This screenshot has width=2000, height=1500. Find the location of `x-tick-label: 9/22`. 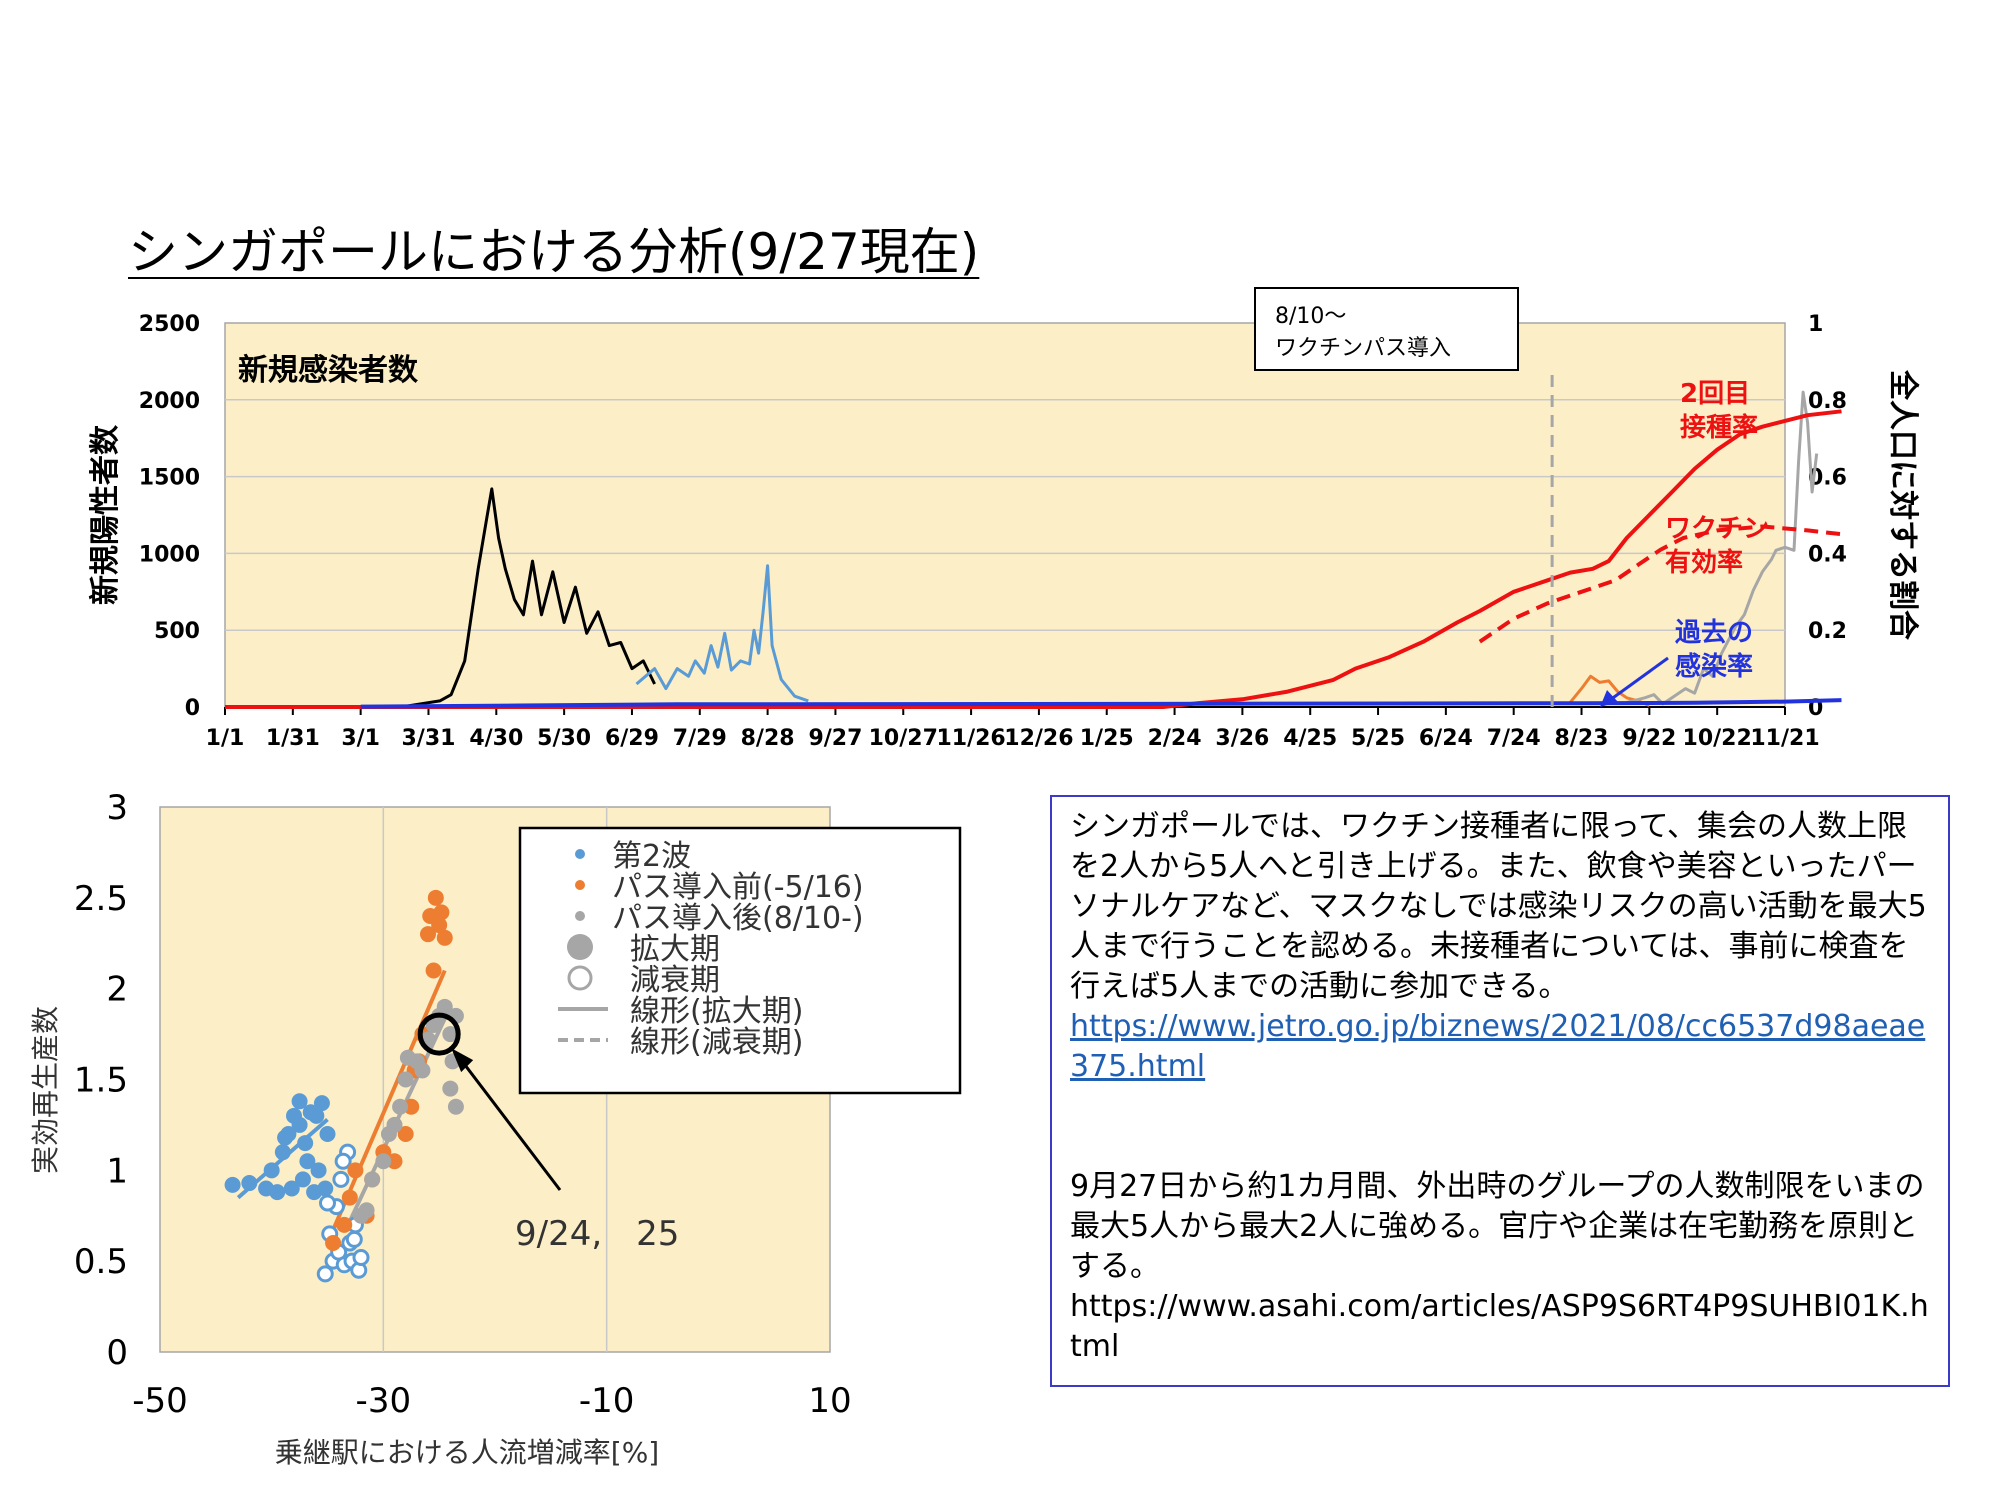

x-tick-label: 9/22 is located at coordinates (1649, 738).